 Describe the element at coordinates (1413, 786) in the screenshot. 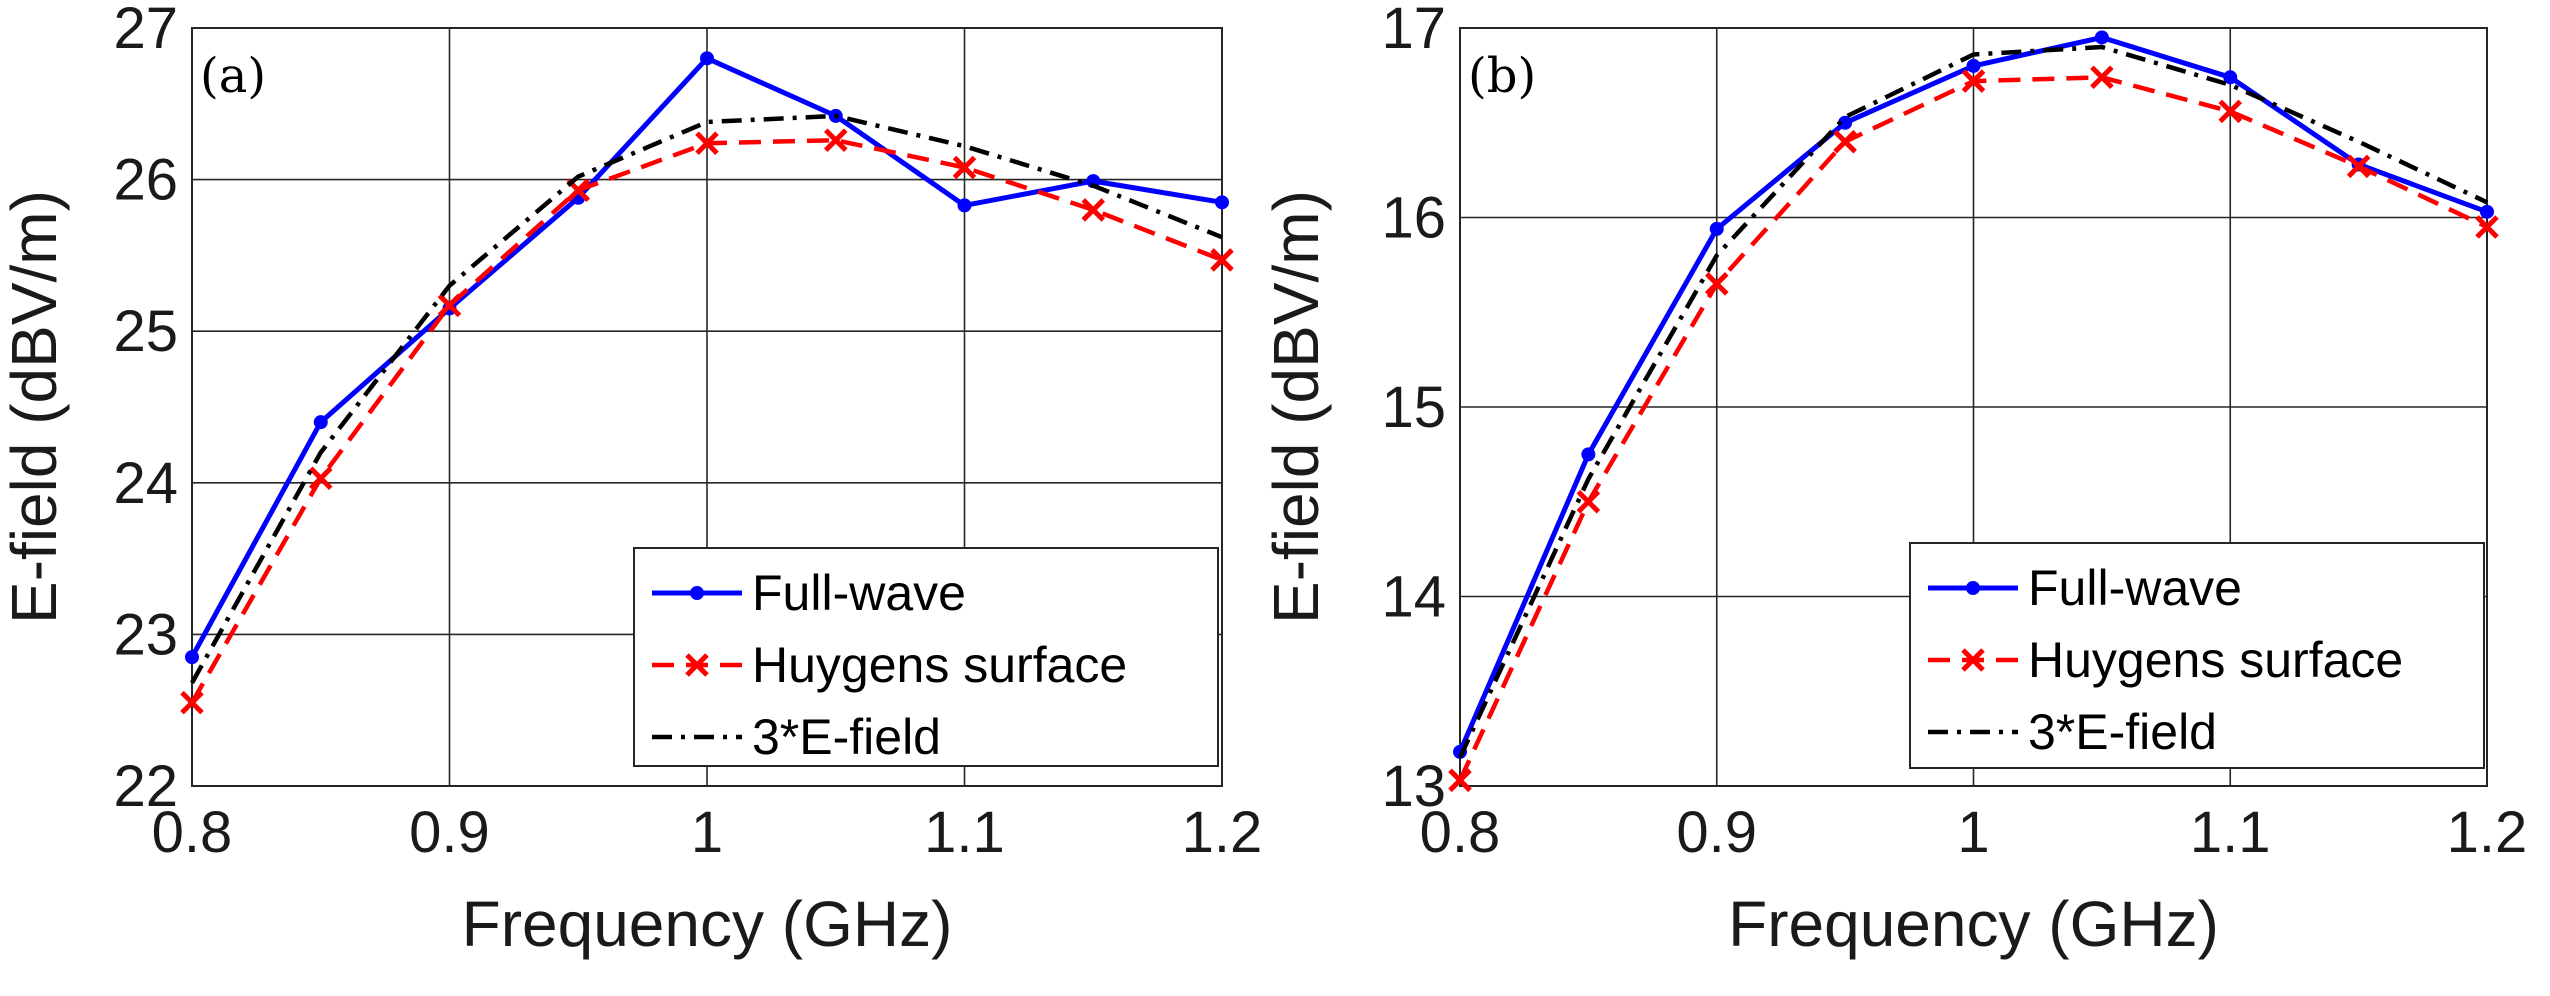

I see `y-tick-label: 13` at that location.